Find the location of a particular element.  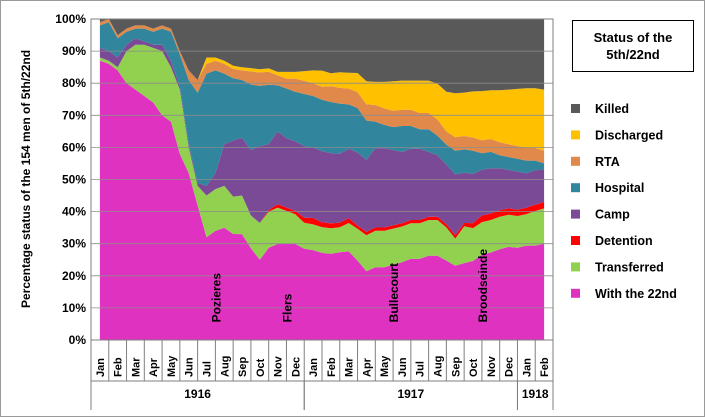

y-tick-label: 40% is located at coordinates (74, 212).